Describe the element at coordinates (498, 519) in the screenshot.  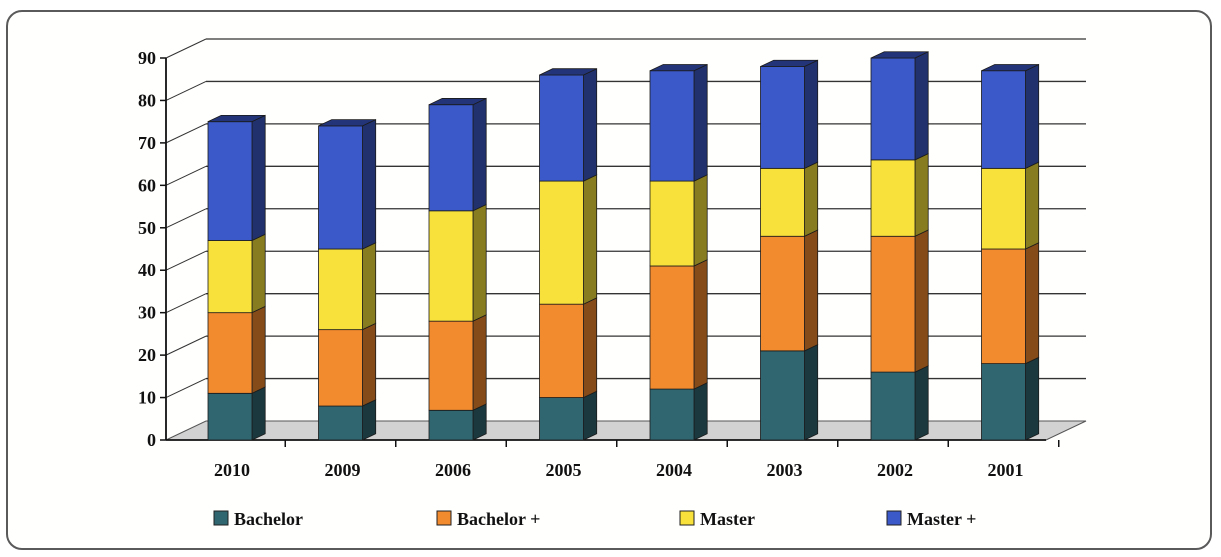
I see `legend-label: Bachelor +` at that location.